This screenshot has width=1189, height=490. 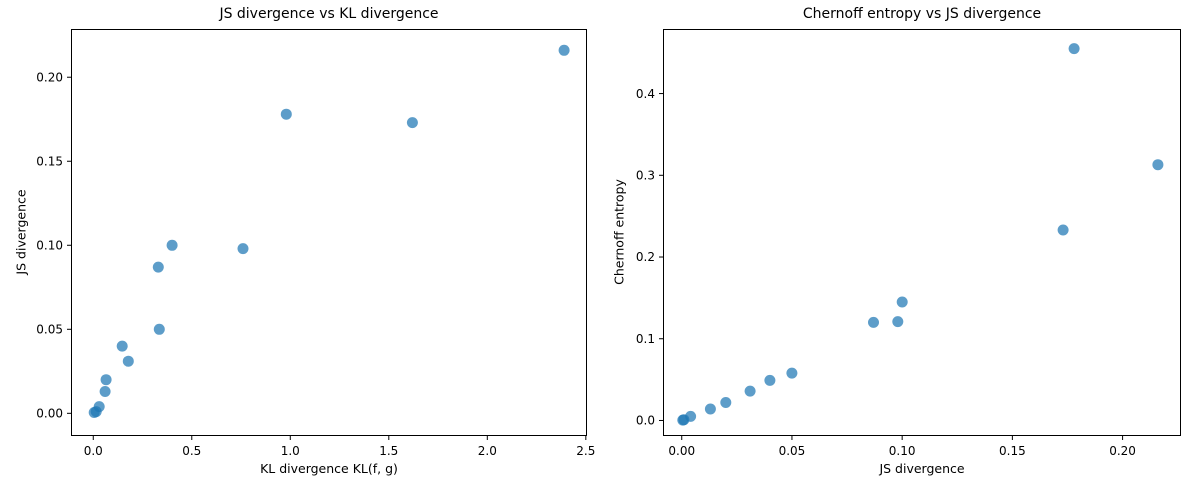 What do you see at coordinates (290, 451) in the screenshot?
I see `x-tick-label: 1.0` at bounding box center [290, 451].